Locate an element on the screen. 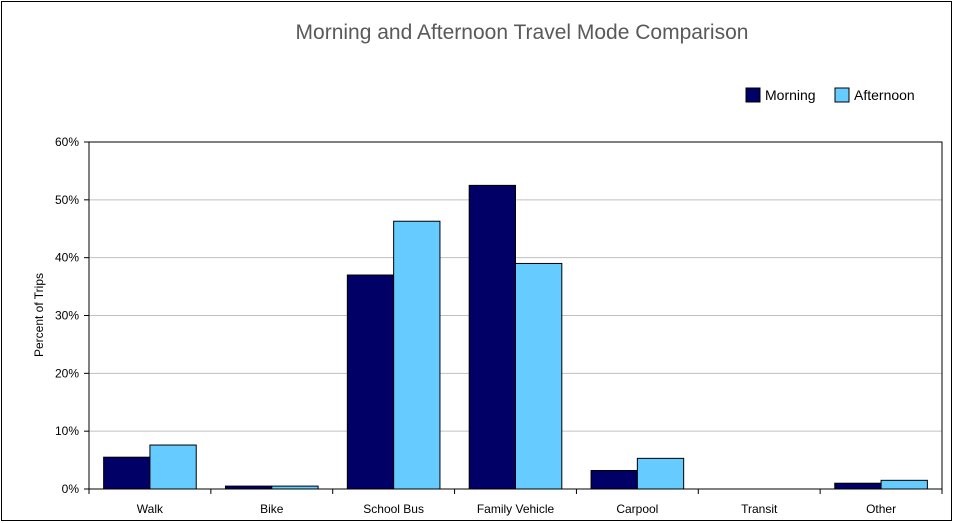 The width and height of the screenshot is (955, 523). y-tick-label: 20% is located at coordinates (67, 373).